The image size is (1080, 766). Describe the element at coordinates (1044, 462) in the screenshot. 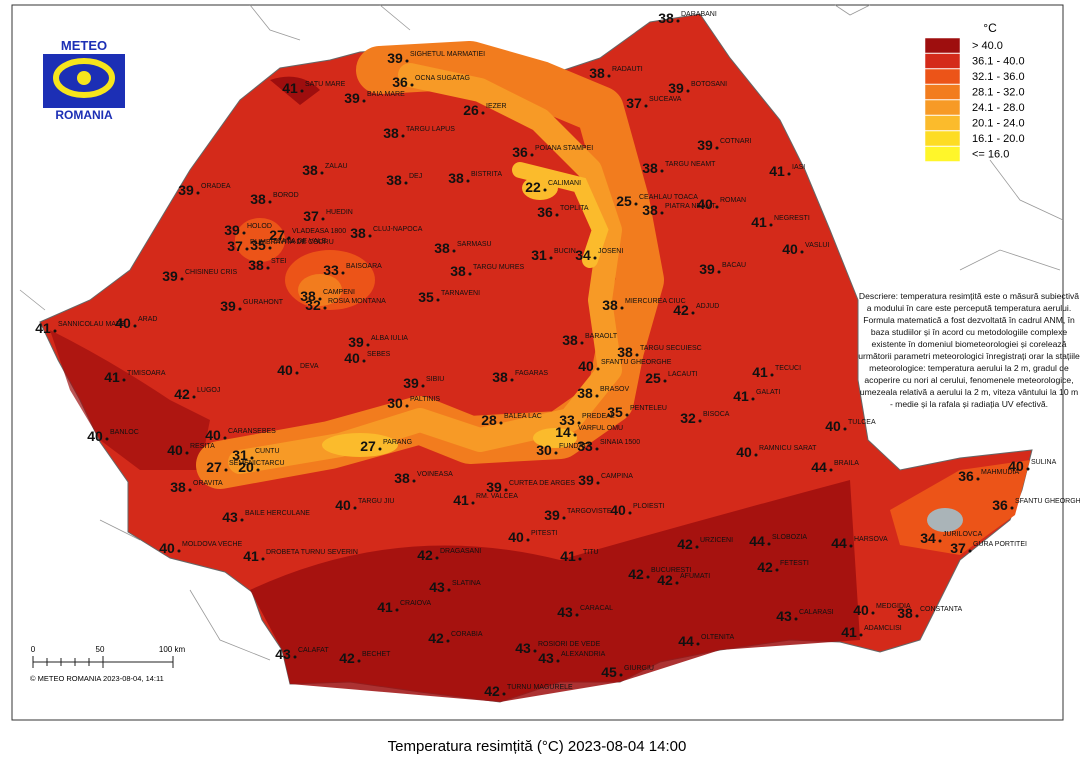

I see `station-name: SULINA` at that location.